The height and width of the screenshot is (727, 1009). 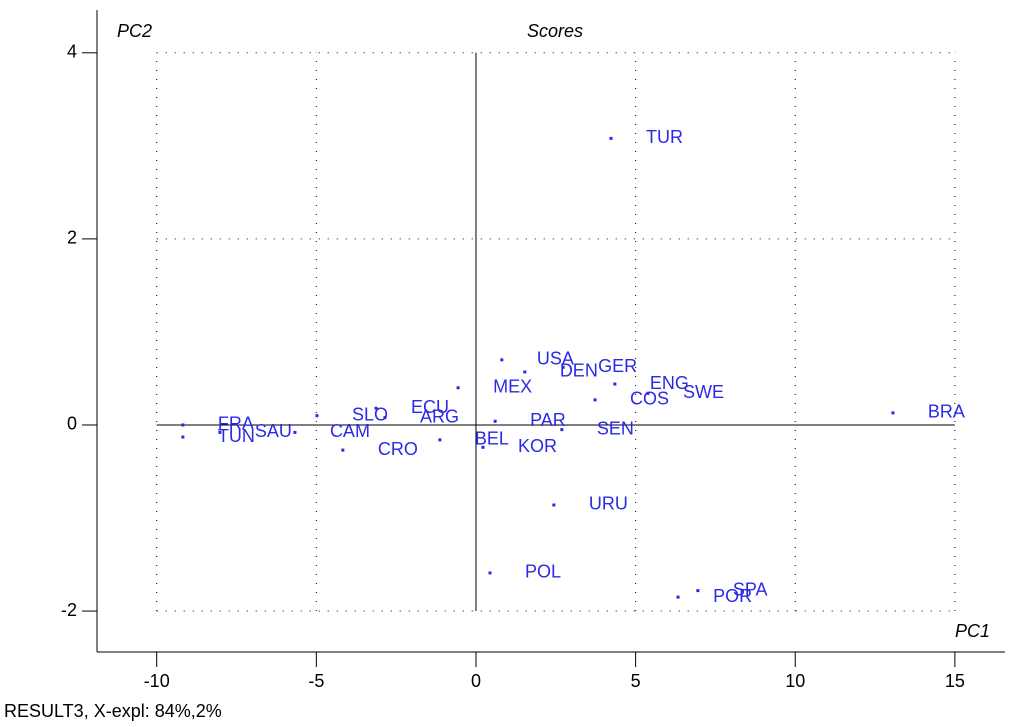 What do you see at coordinates (946, 412) in the screenshot?
I see `point-label: BRA` at bounding box center [946, 412].